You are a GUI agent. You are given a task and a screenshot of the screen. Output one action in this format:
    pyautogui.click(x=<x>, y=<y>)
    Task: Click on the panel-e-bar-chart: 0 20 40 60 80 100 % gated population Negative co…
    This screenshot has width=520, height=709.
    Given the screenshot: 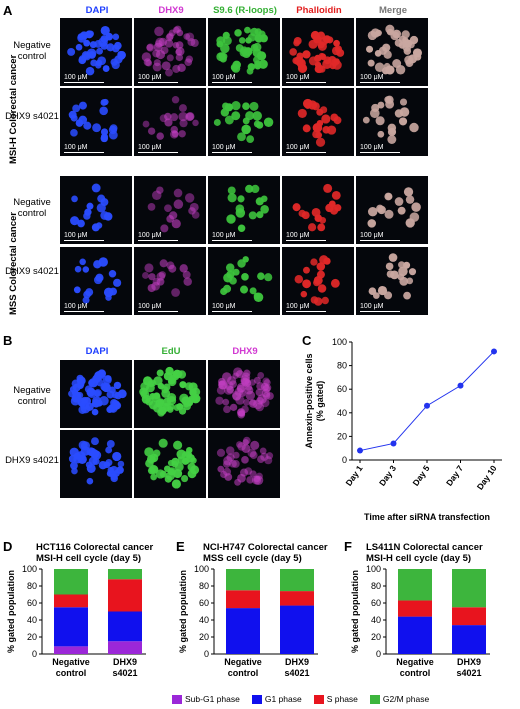 What is the action you would take?
    pyautogui.click(x=248, y=621)
    